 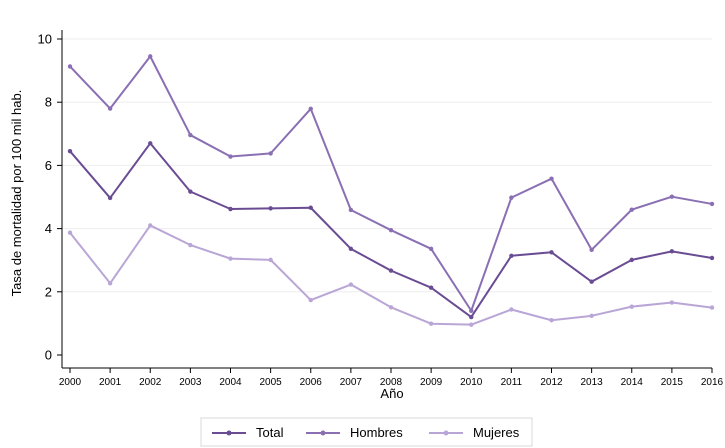 I want to click on legend-hombres-label: Hombres, so click(x=376, y=432).